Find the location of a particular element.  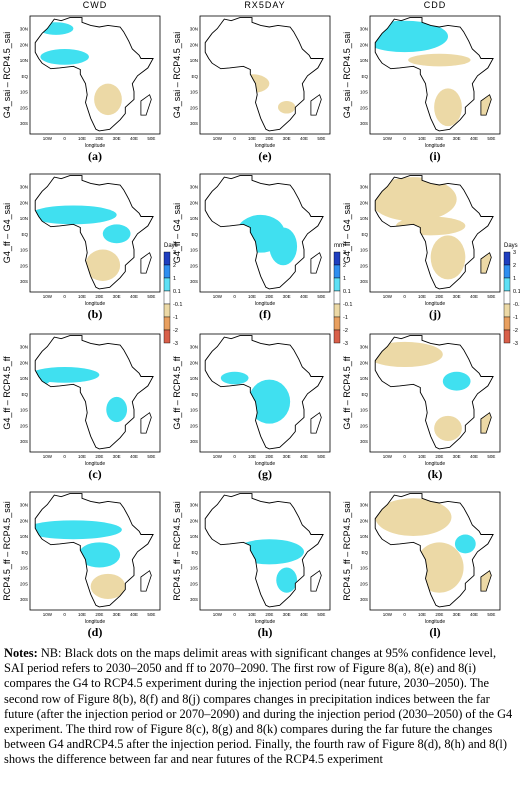

colorbar-tick-label: 2 is located at coordinates (174, 266).